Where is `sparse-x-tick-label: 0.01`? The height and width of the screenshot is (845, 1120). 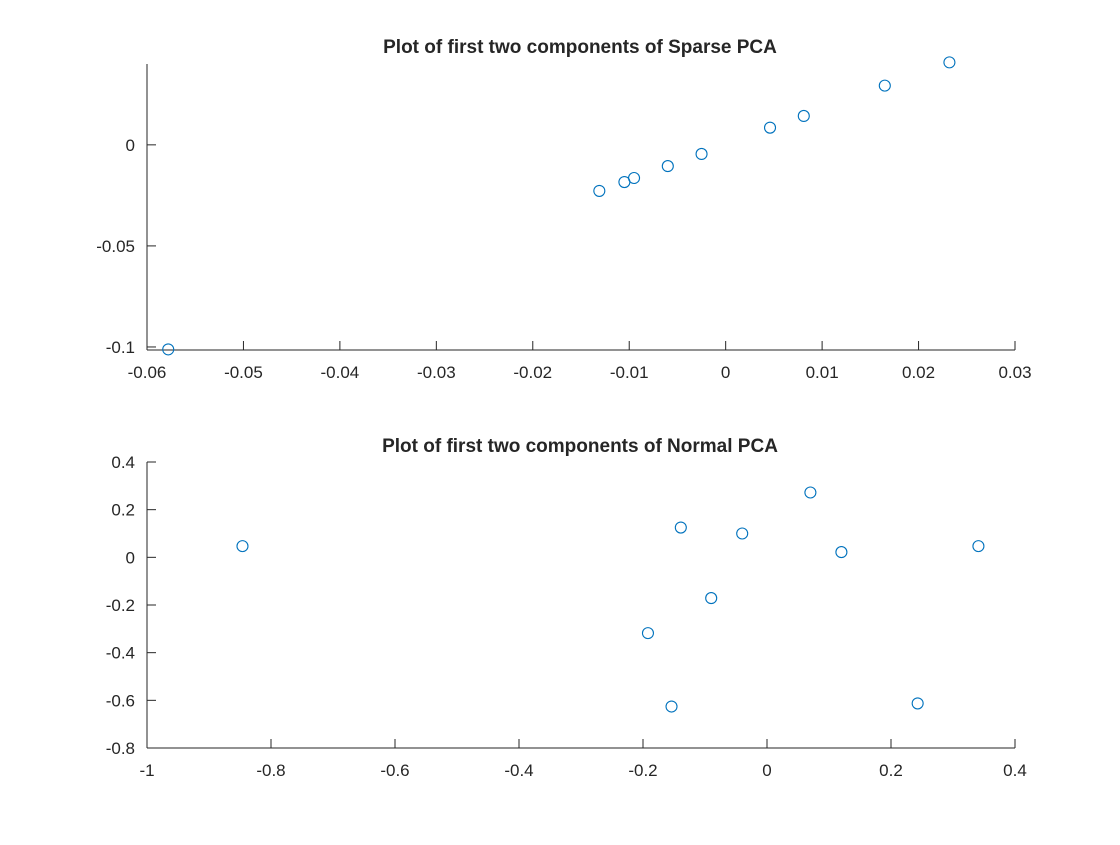
sparse-x-tick-label: 0.01 is located at coordinates (822, 372).